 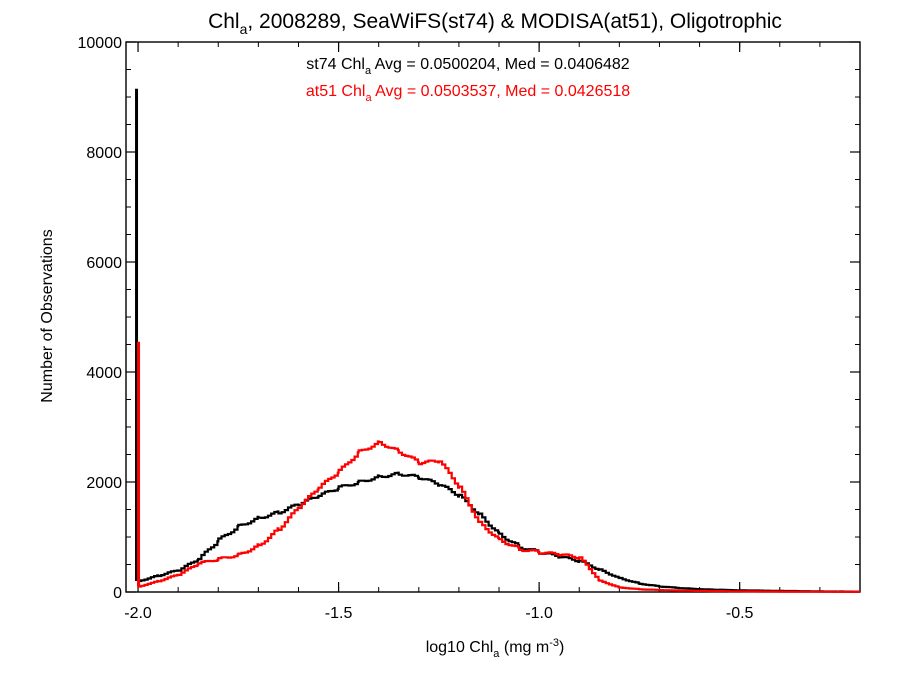 I want to click on y-tick-label: 8000, so click(x=104, y=153).